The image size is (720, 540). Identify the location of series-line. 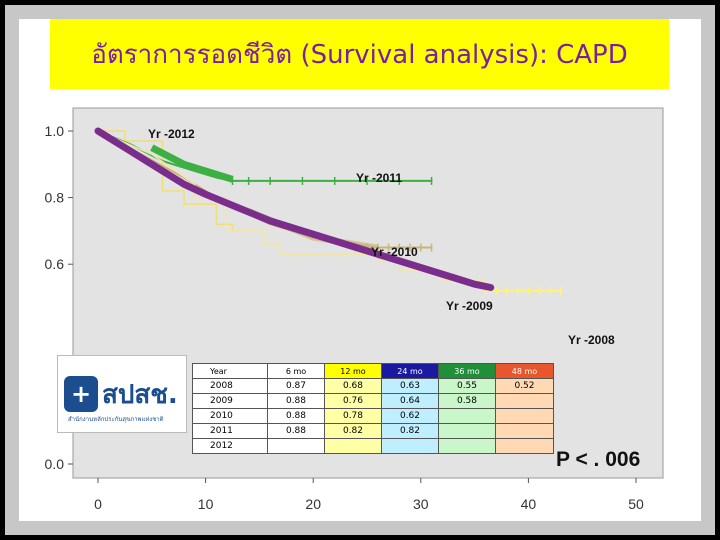
(165, 181).